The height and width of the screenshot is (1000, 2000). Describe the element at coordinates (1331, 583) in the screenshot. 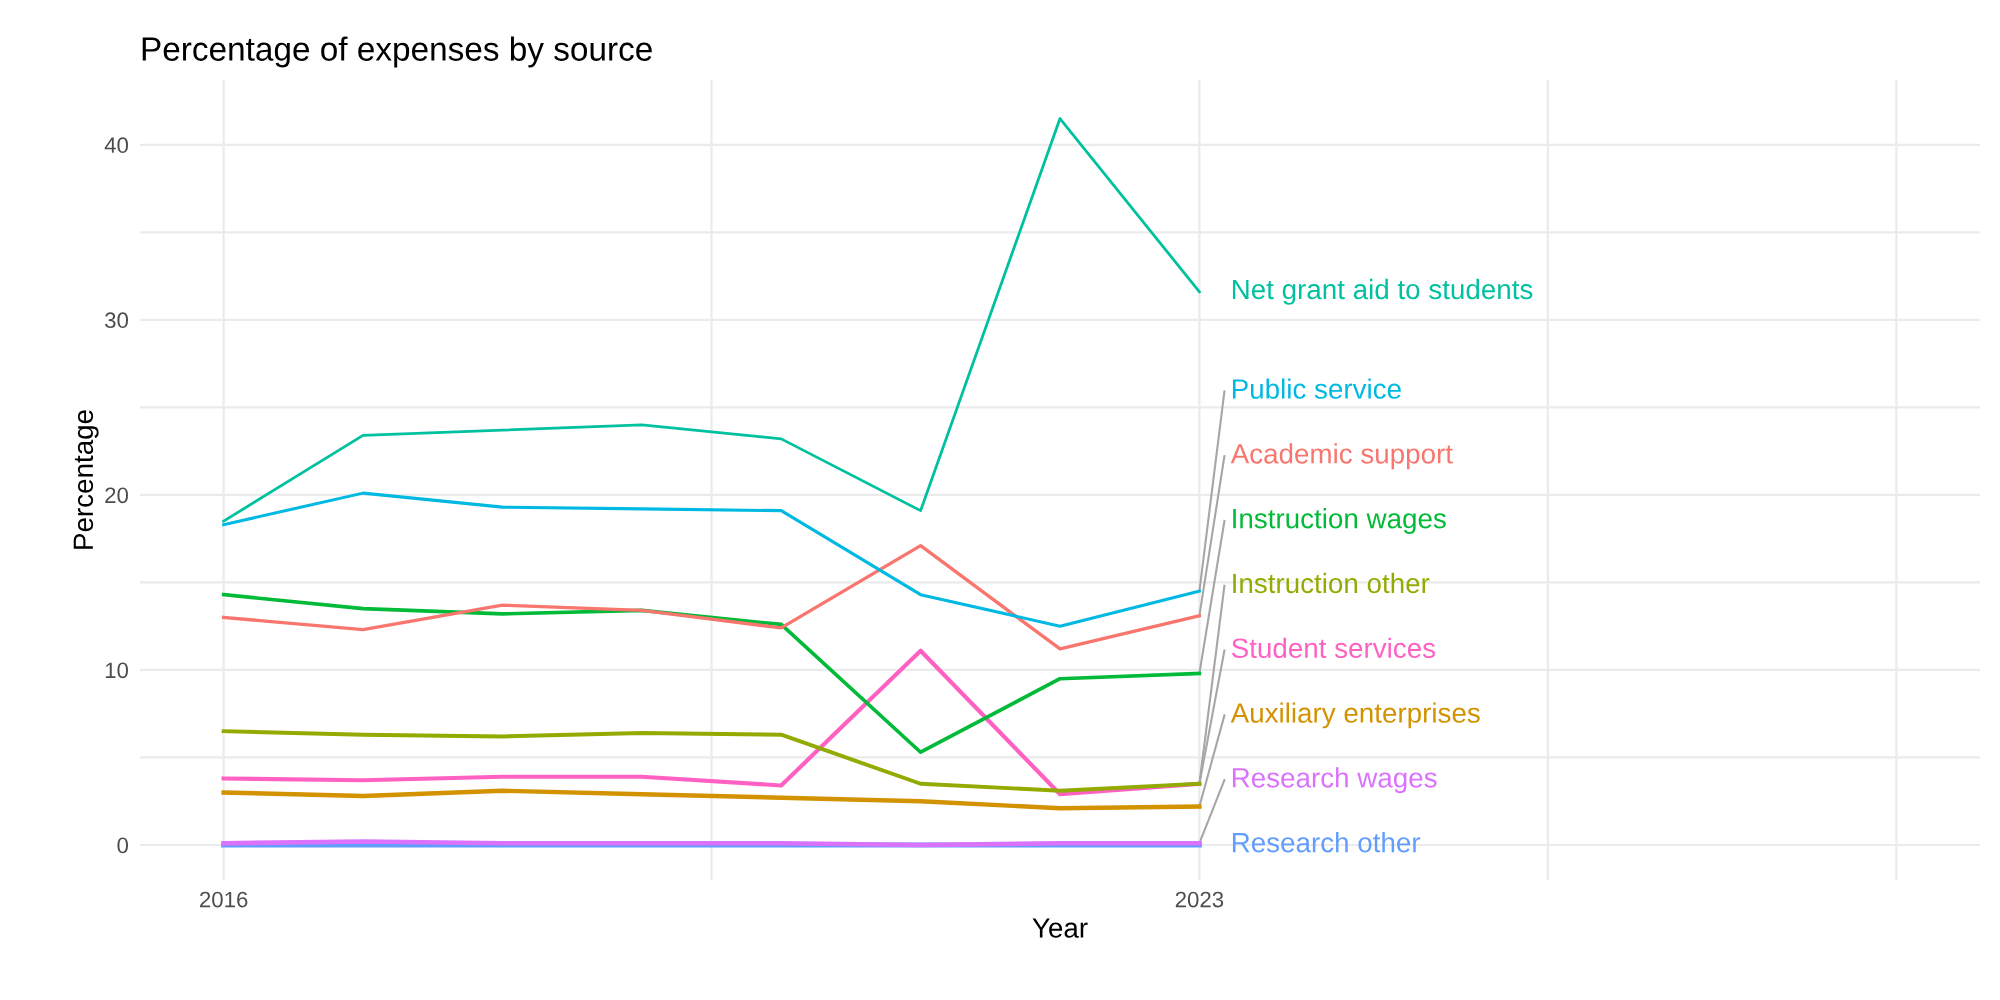

I see `text: Instruction other` at that location.